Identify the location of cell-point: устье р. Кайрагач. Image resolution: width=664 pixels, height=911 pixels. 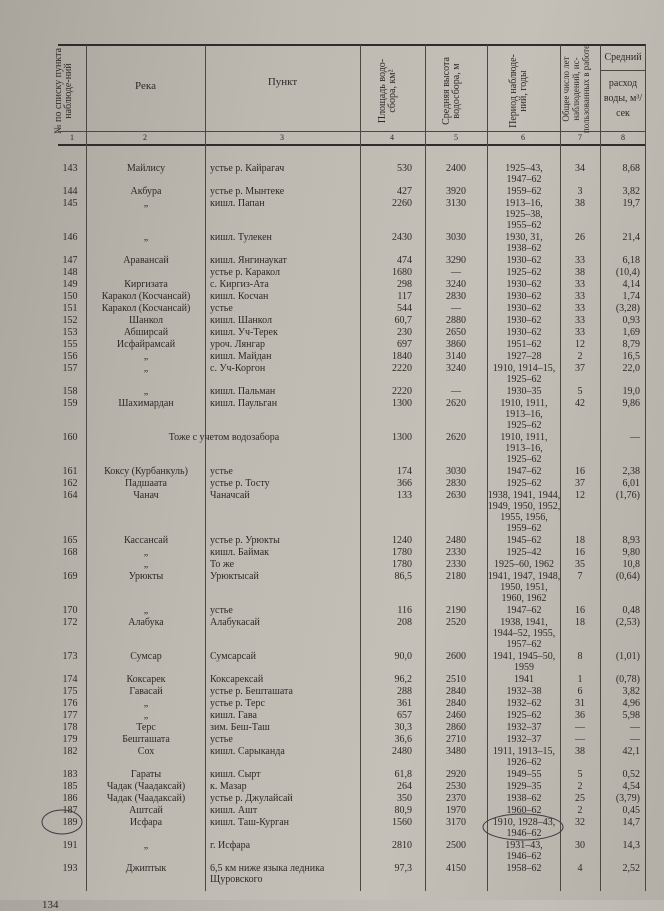
(247, 168).